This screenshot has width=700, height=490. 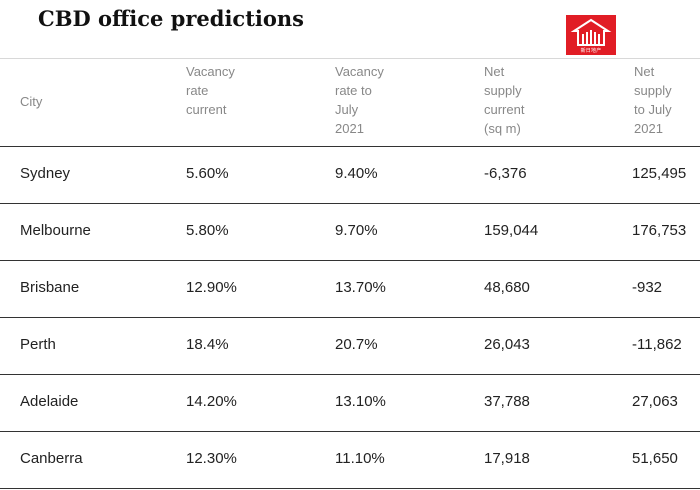 What do you see at coordinates (356, 344) in the screenshot?
I see `value-cell: 20.7%` at bounding box center [356, 344].